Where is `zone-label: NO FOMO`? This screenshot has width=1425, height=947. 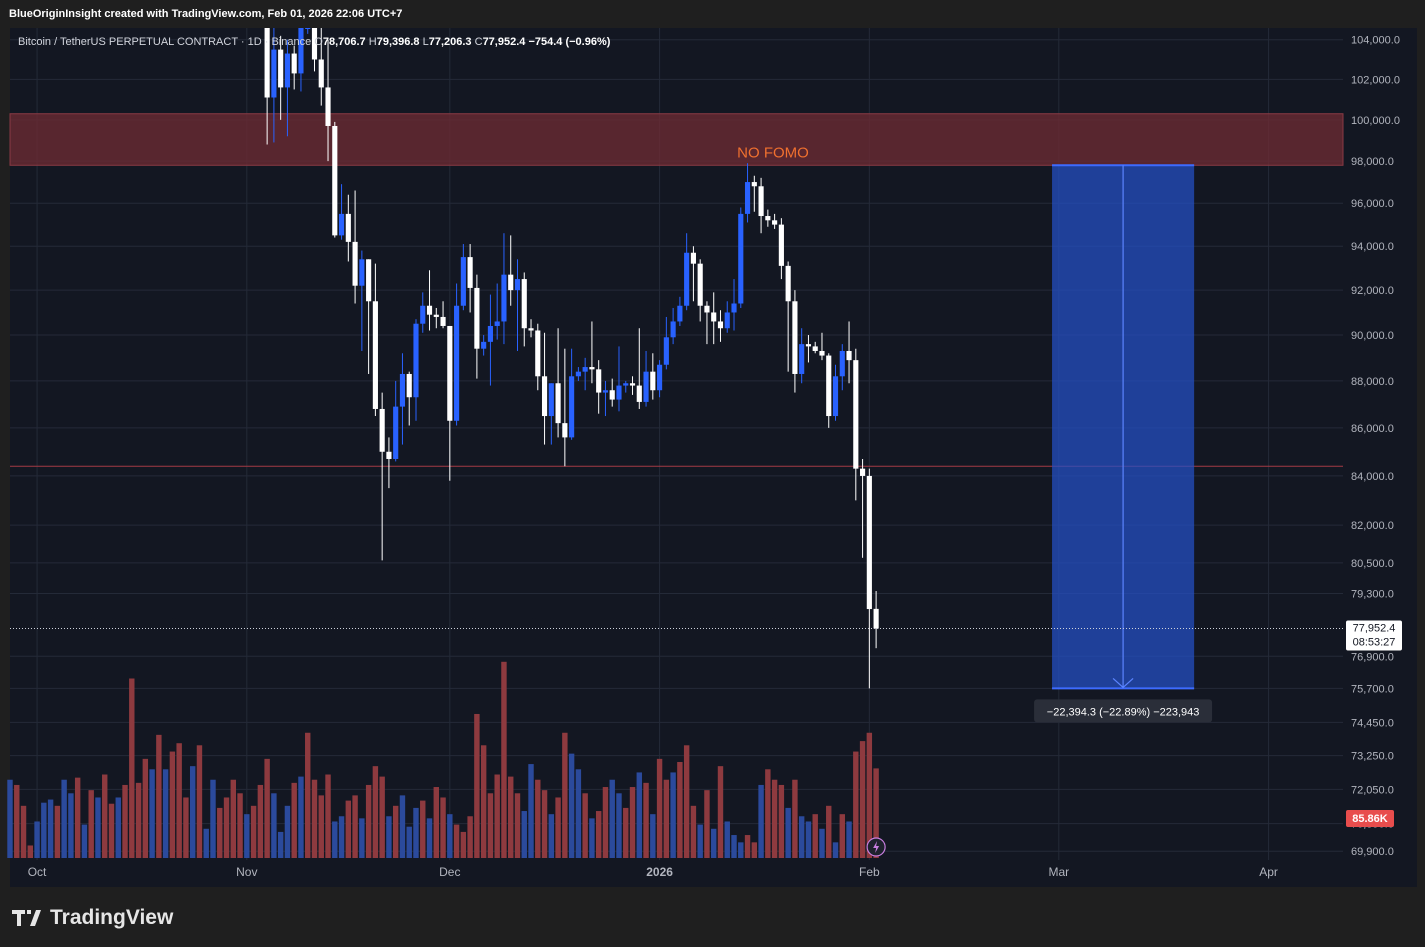 zone-label: NO FOMO is located at coordinates (773, 152).